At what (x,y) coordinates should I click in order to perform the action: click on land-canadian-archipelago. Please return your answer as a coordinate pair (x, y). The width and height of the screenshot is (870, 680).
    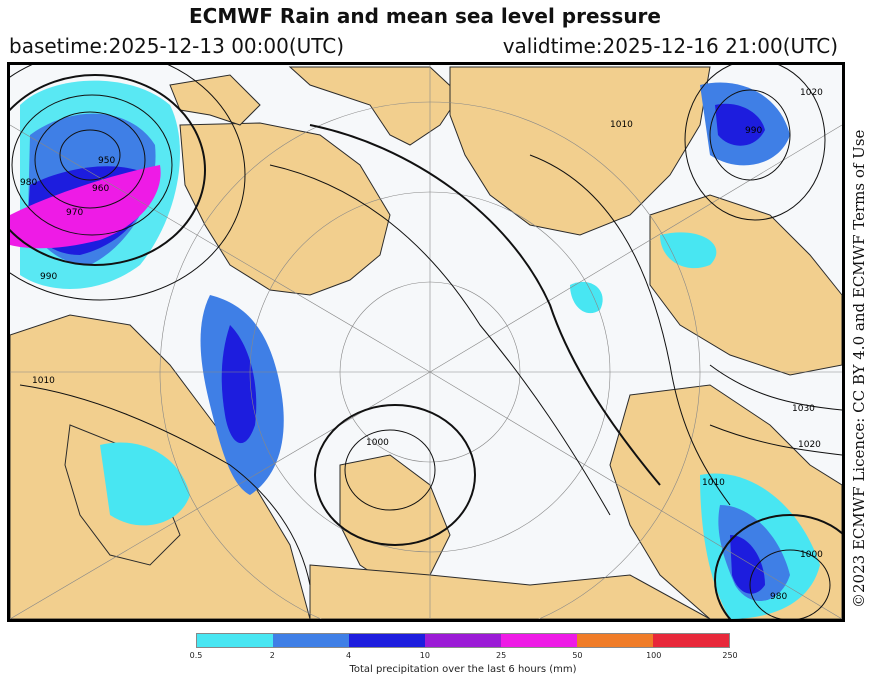
    Looking at the image, I should click on (374, 106).